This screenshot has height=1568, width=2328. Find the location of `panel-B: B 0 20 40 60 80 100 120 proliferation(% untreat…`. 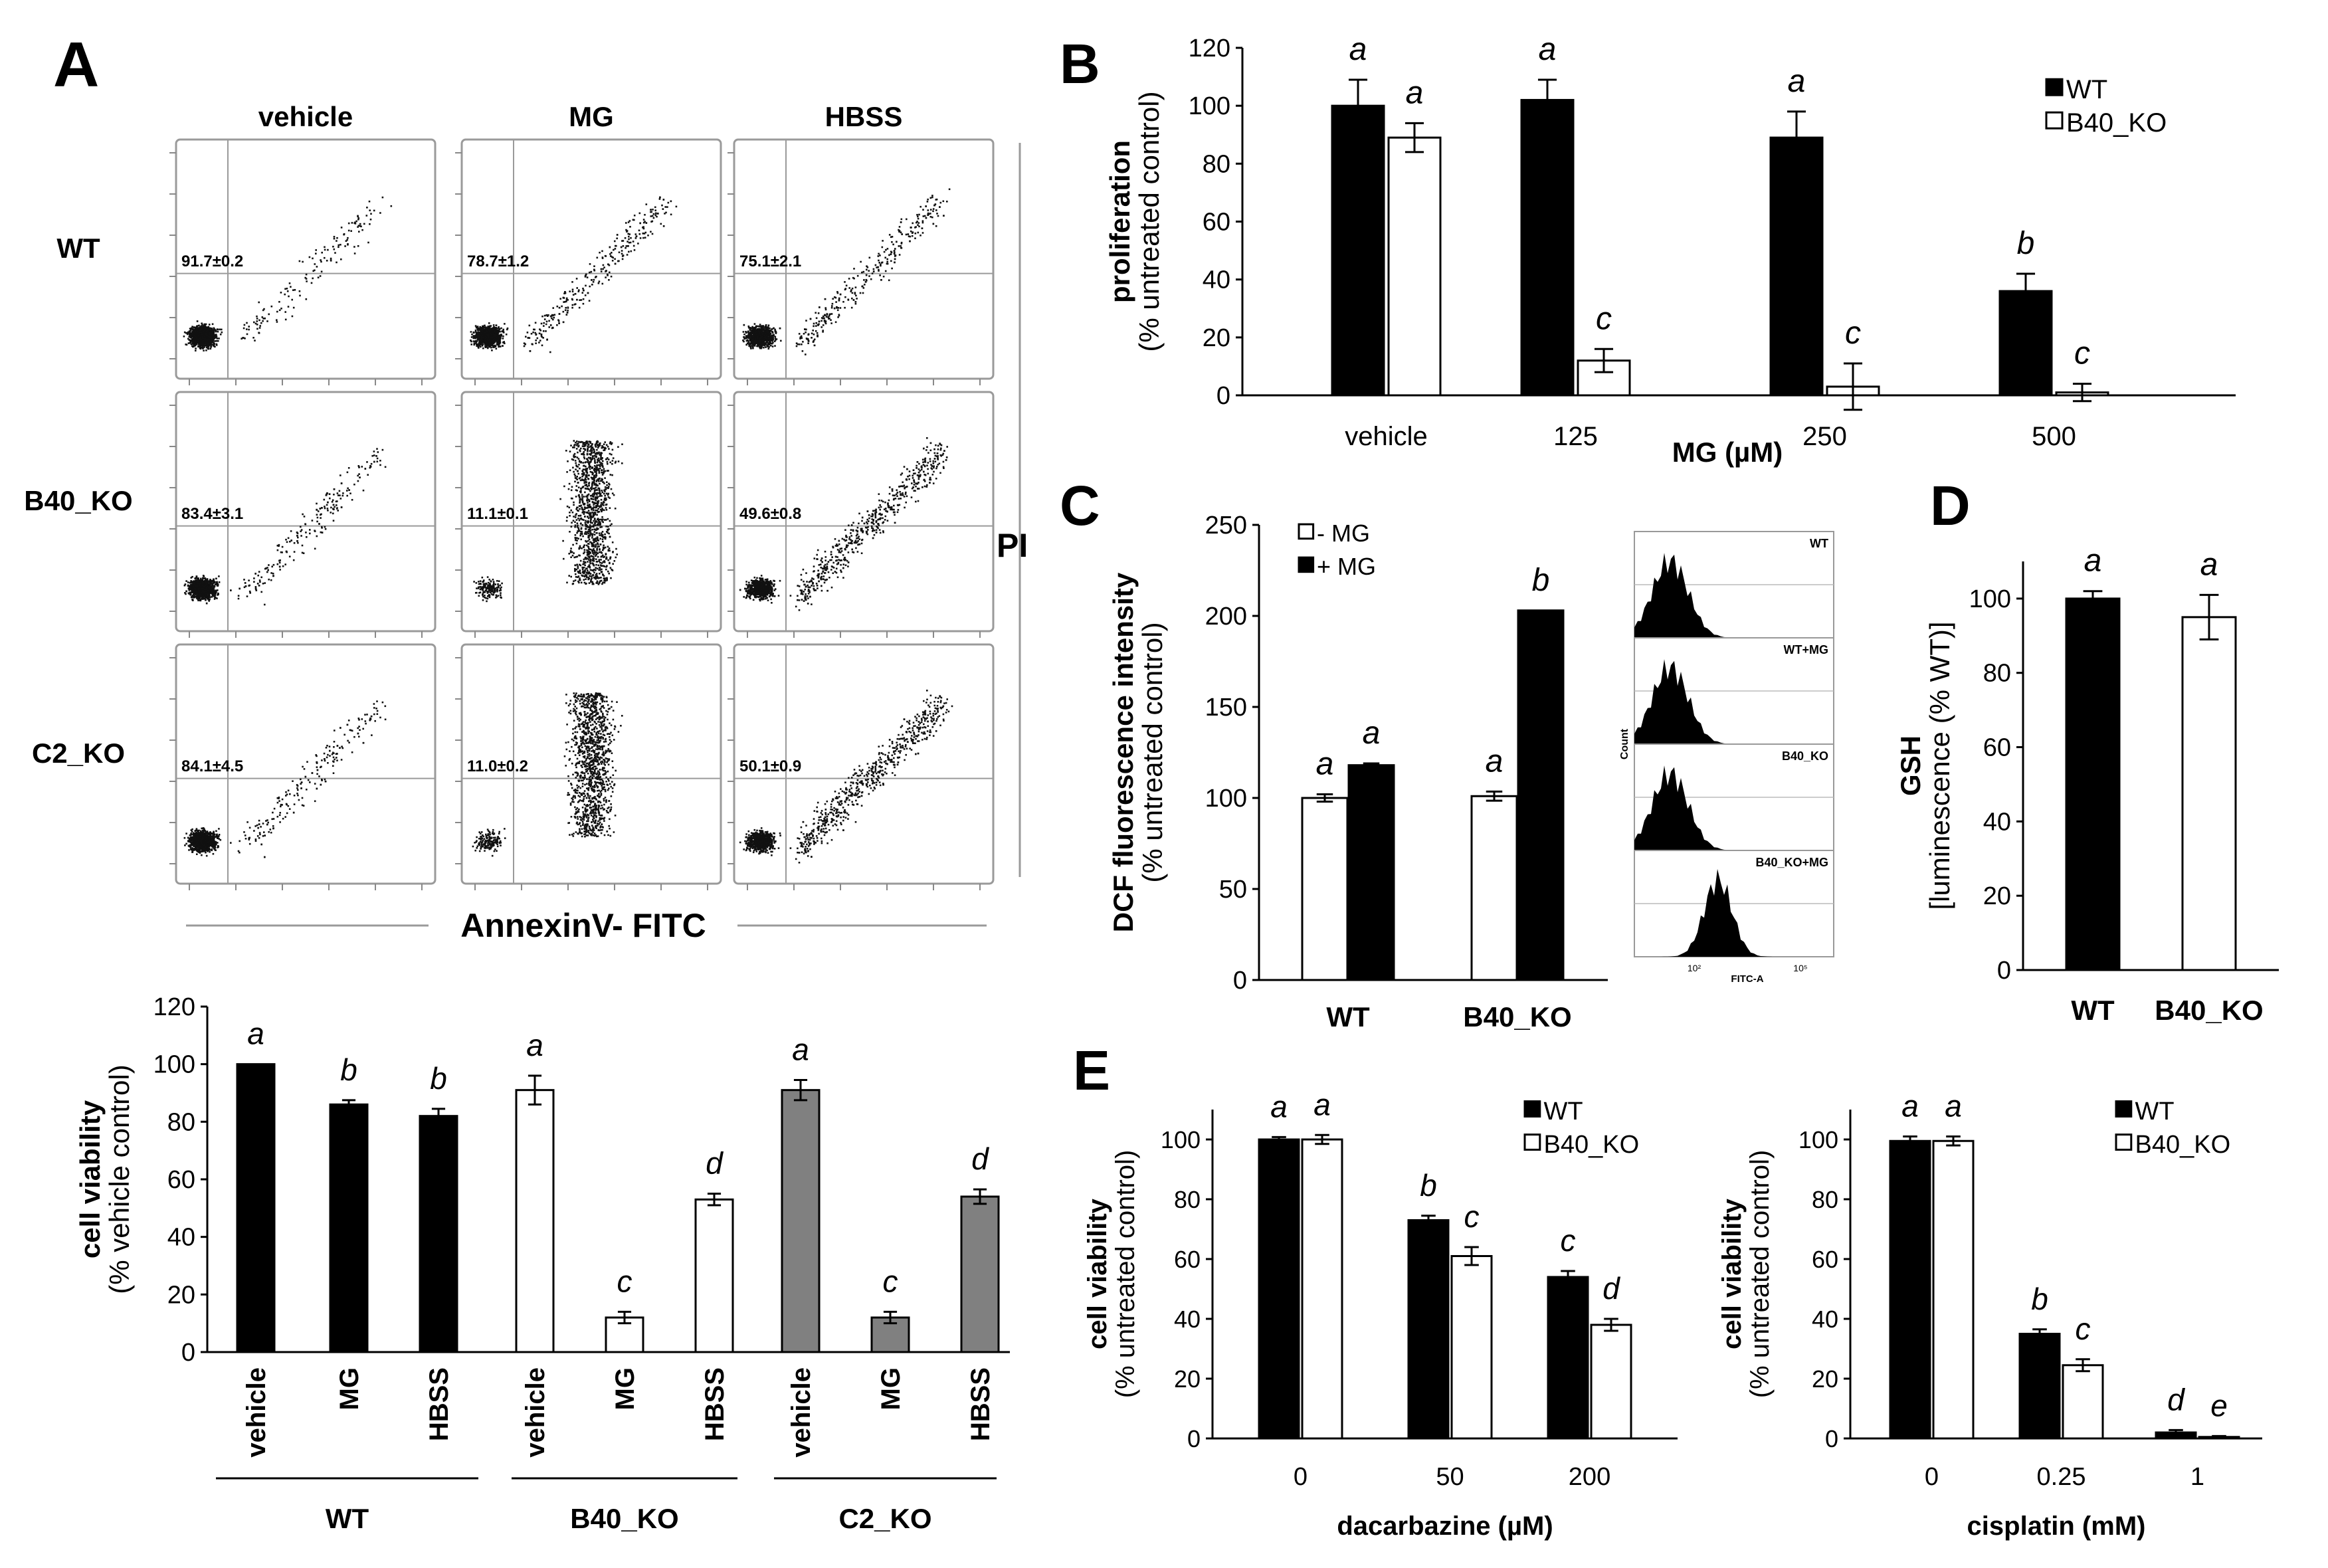

panel-B: B 0 20 40 60 80 100 120 proliferation(% untreat… is located at coordinates (1648, 250).